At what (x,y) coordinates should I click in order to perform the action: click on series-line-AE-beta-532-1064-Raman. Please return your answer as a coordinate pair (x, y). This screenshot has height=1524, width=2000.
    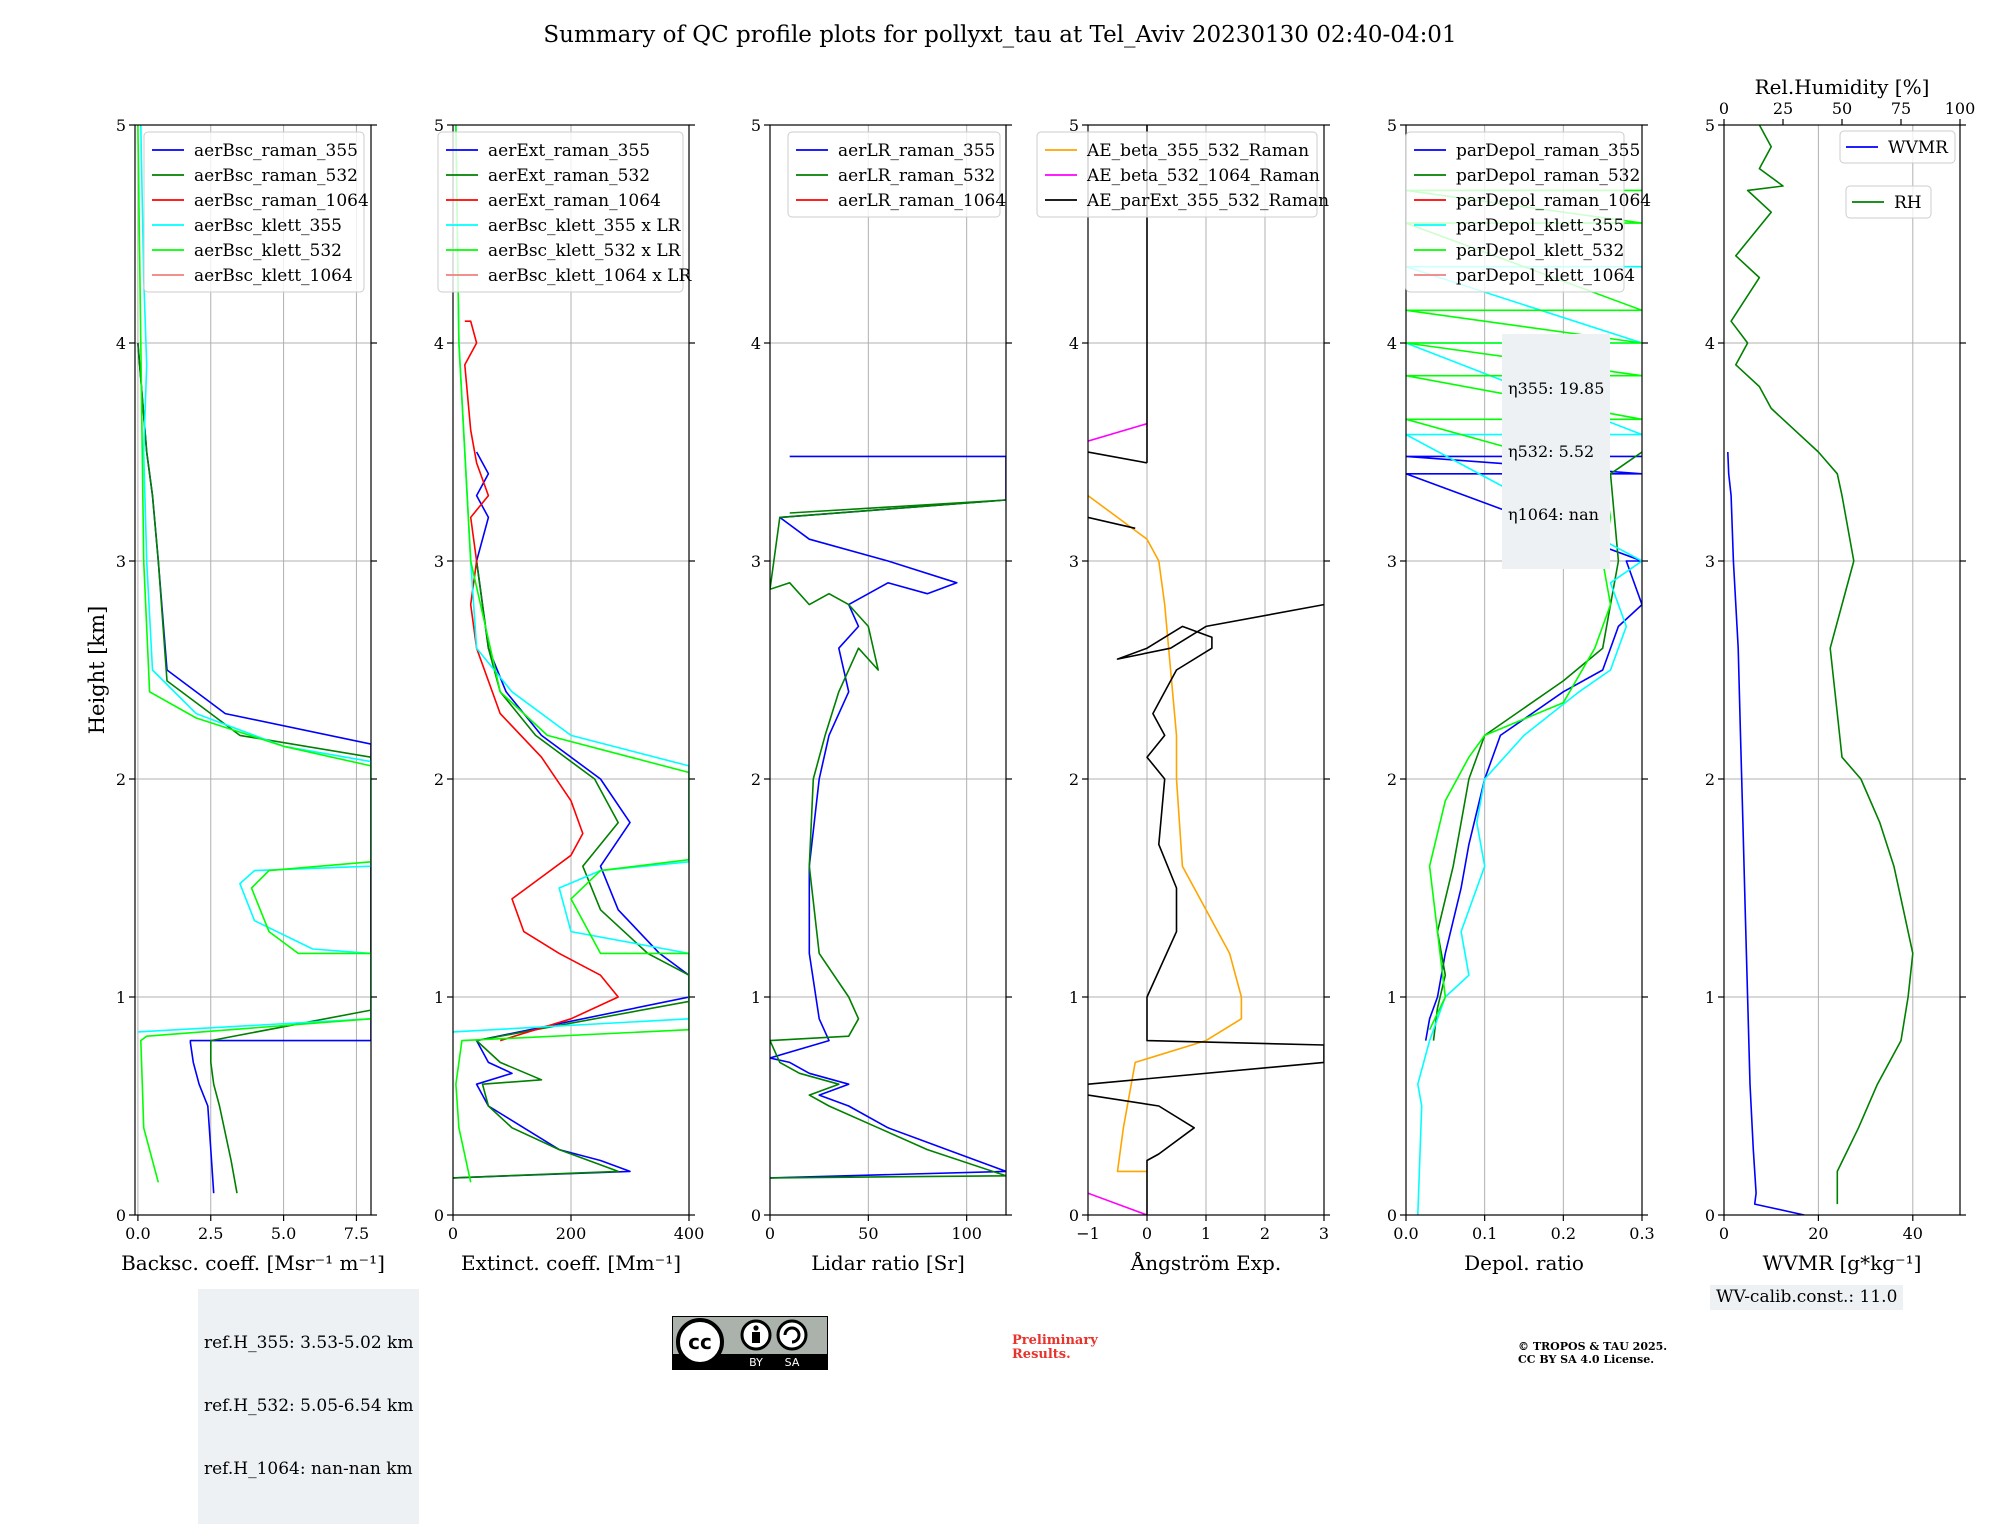
    Looking at the image, I should click on (1118, 818).